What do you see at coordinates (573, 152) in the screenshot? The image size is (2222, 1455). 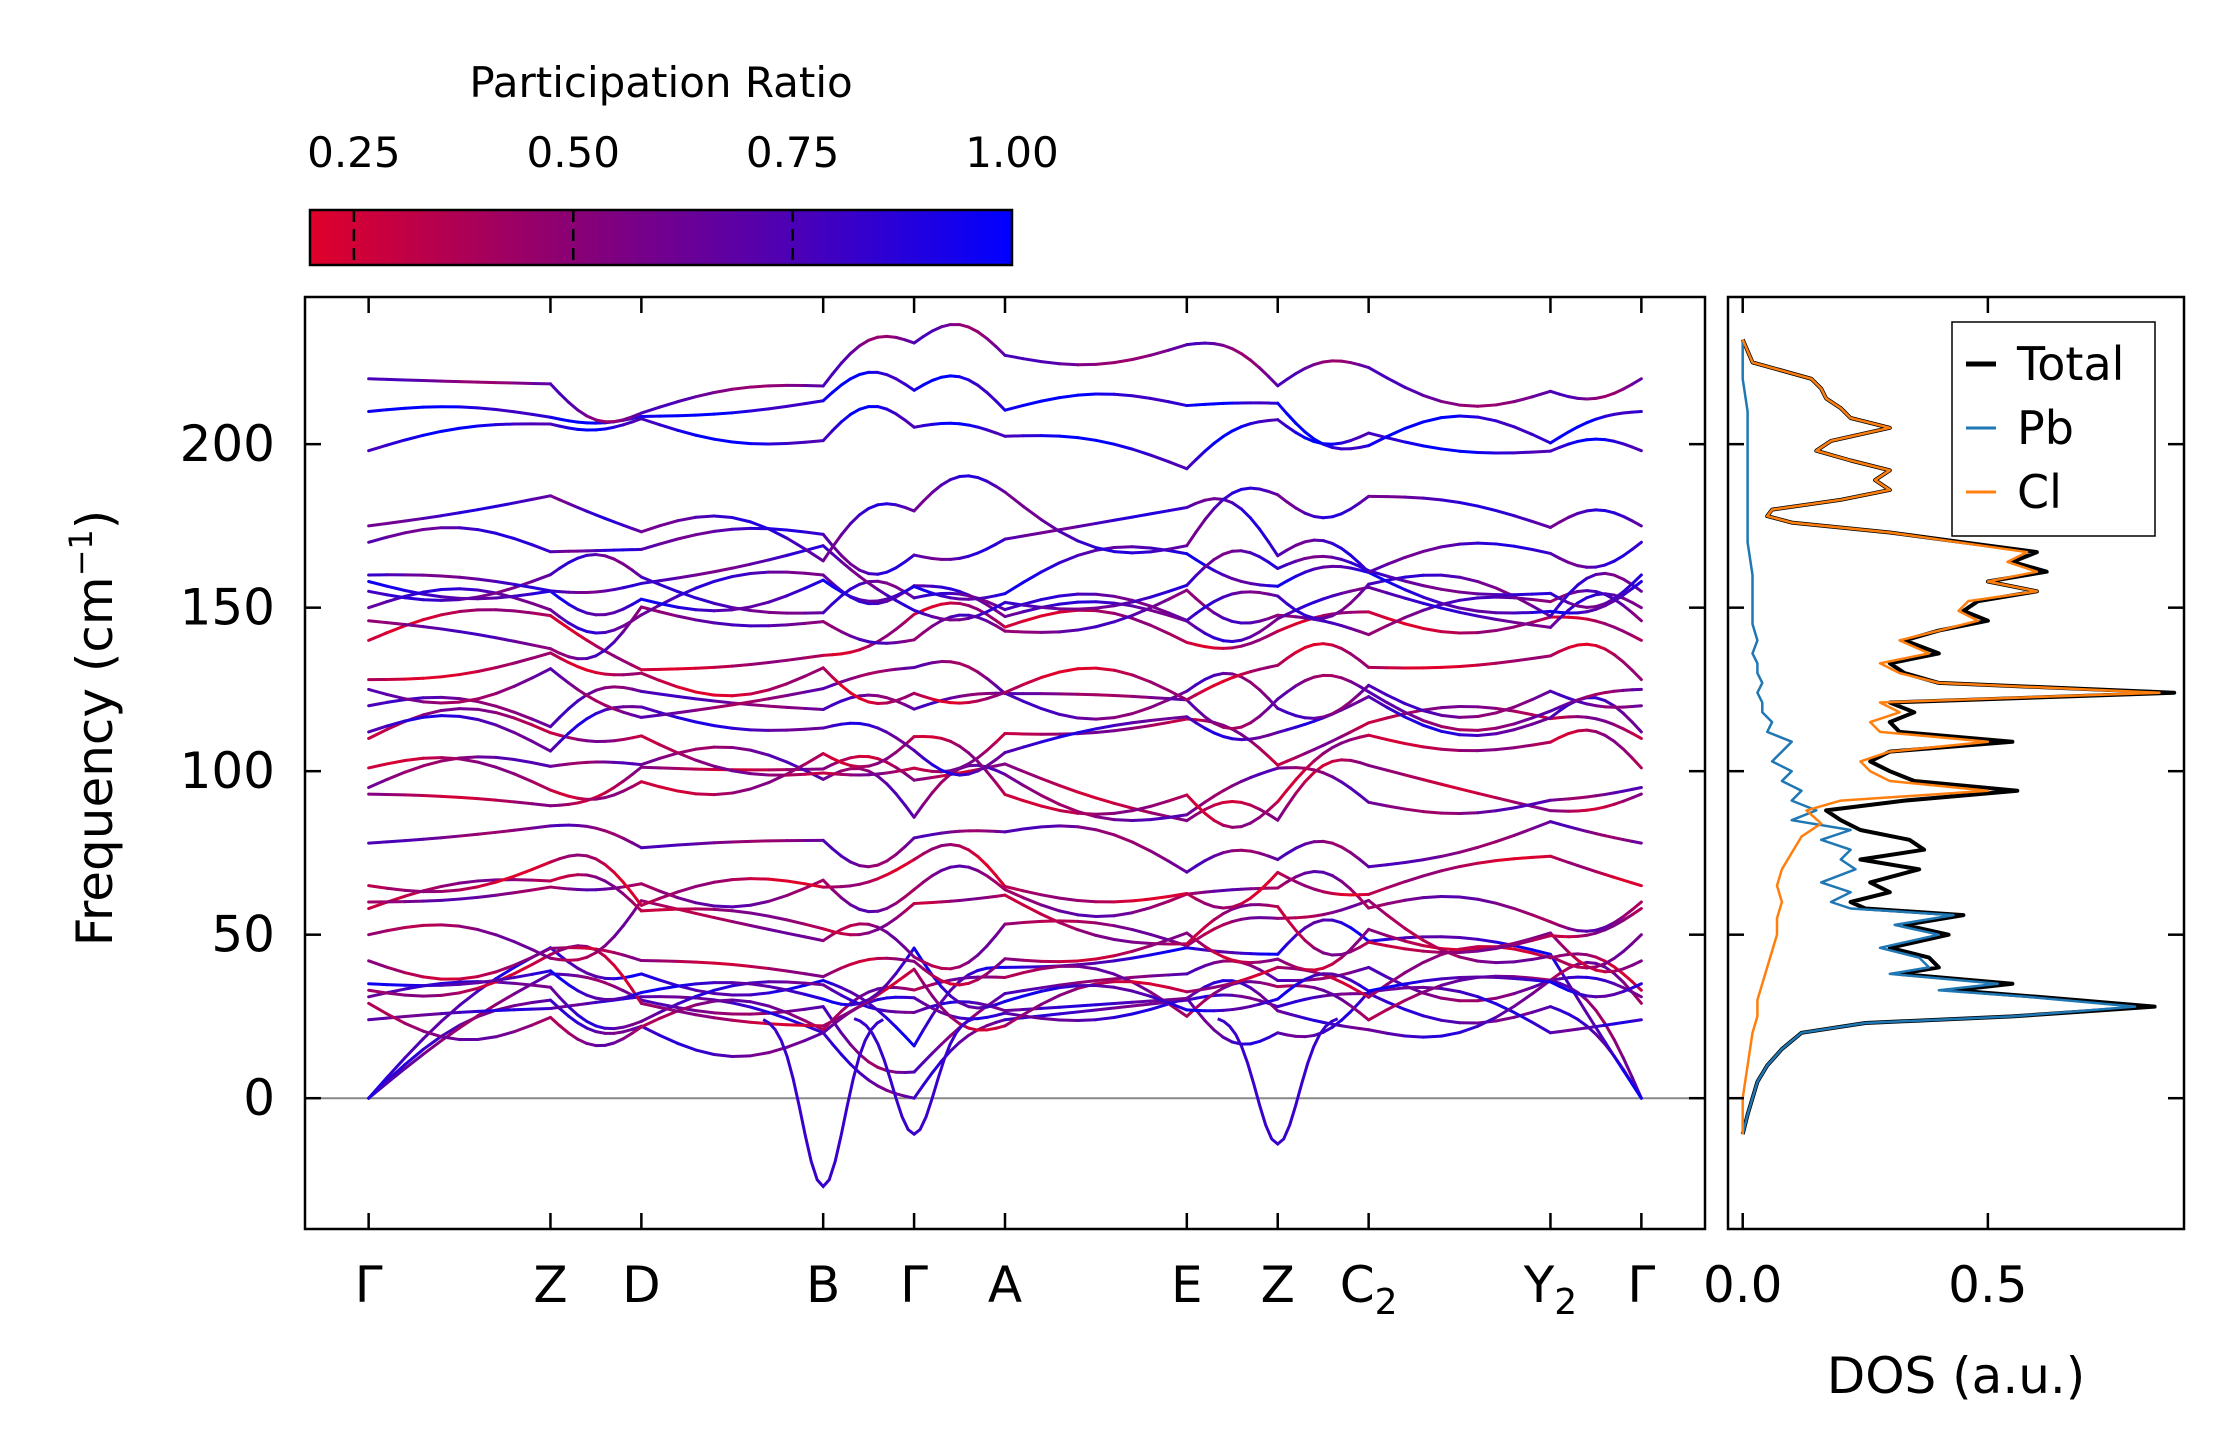 I see `colorbar-tick-label: 0.50` at bounding box center [573, 152].